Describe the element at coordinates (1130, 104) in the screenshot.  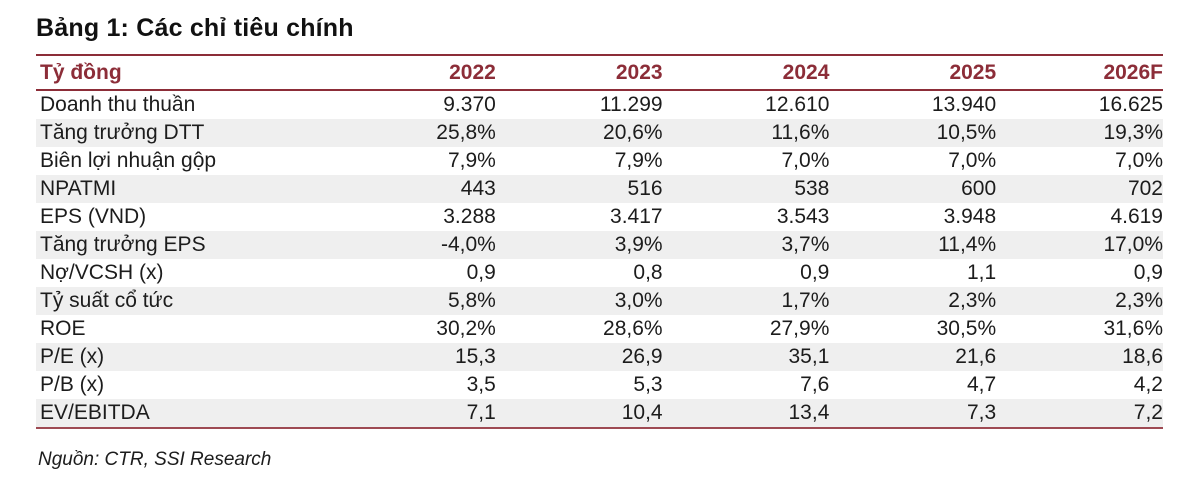
I see `row-value: 16.625` at that location.